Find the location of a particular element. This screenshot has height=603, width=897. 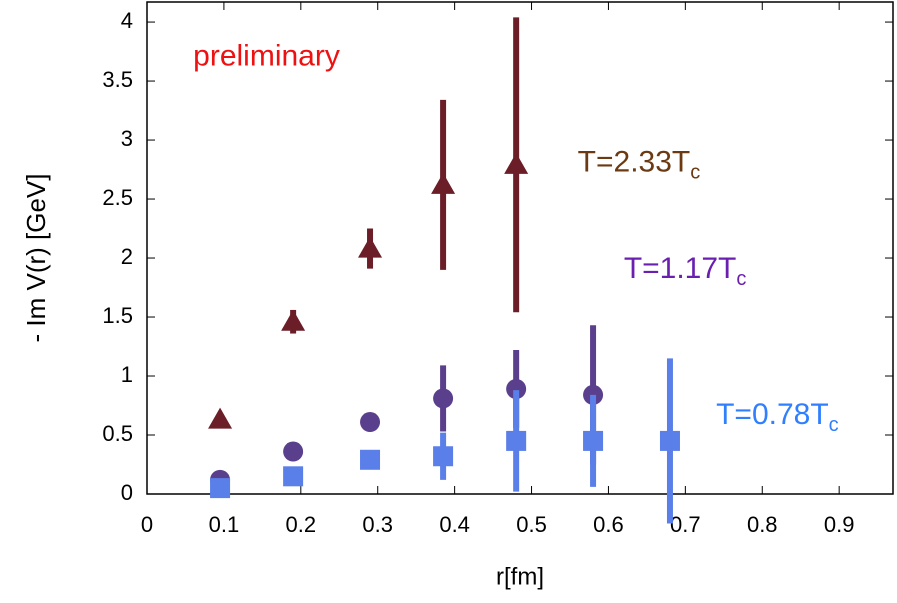

x-tick-label: 0 is located at coordinates (147, 524).